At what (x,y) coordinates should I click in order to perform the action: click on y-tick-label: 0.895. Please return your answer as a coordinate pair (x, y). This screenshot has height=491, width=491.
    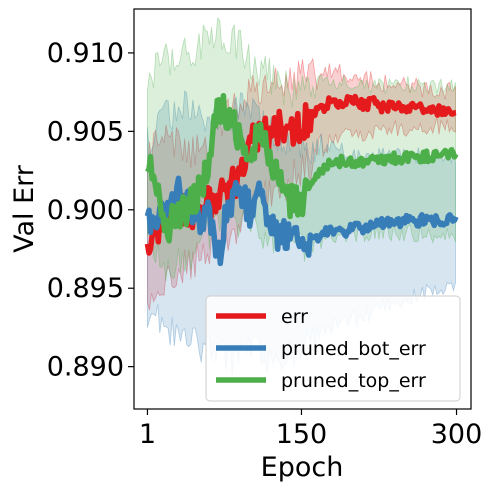
    Looking at the image, I should click on (85, 288).